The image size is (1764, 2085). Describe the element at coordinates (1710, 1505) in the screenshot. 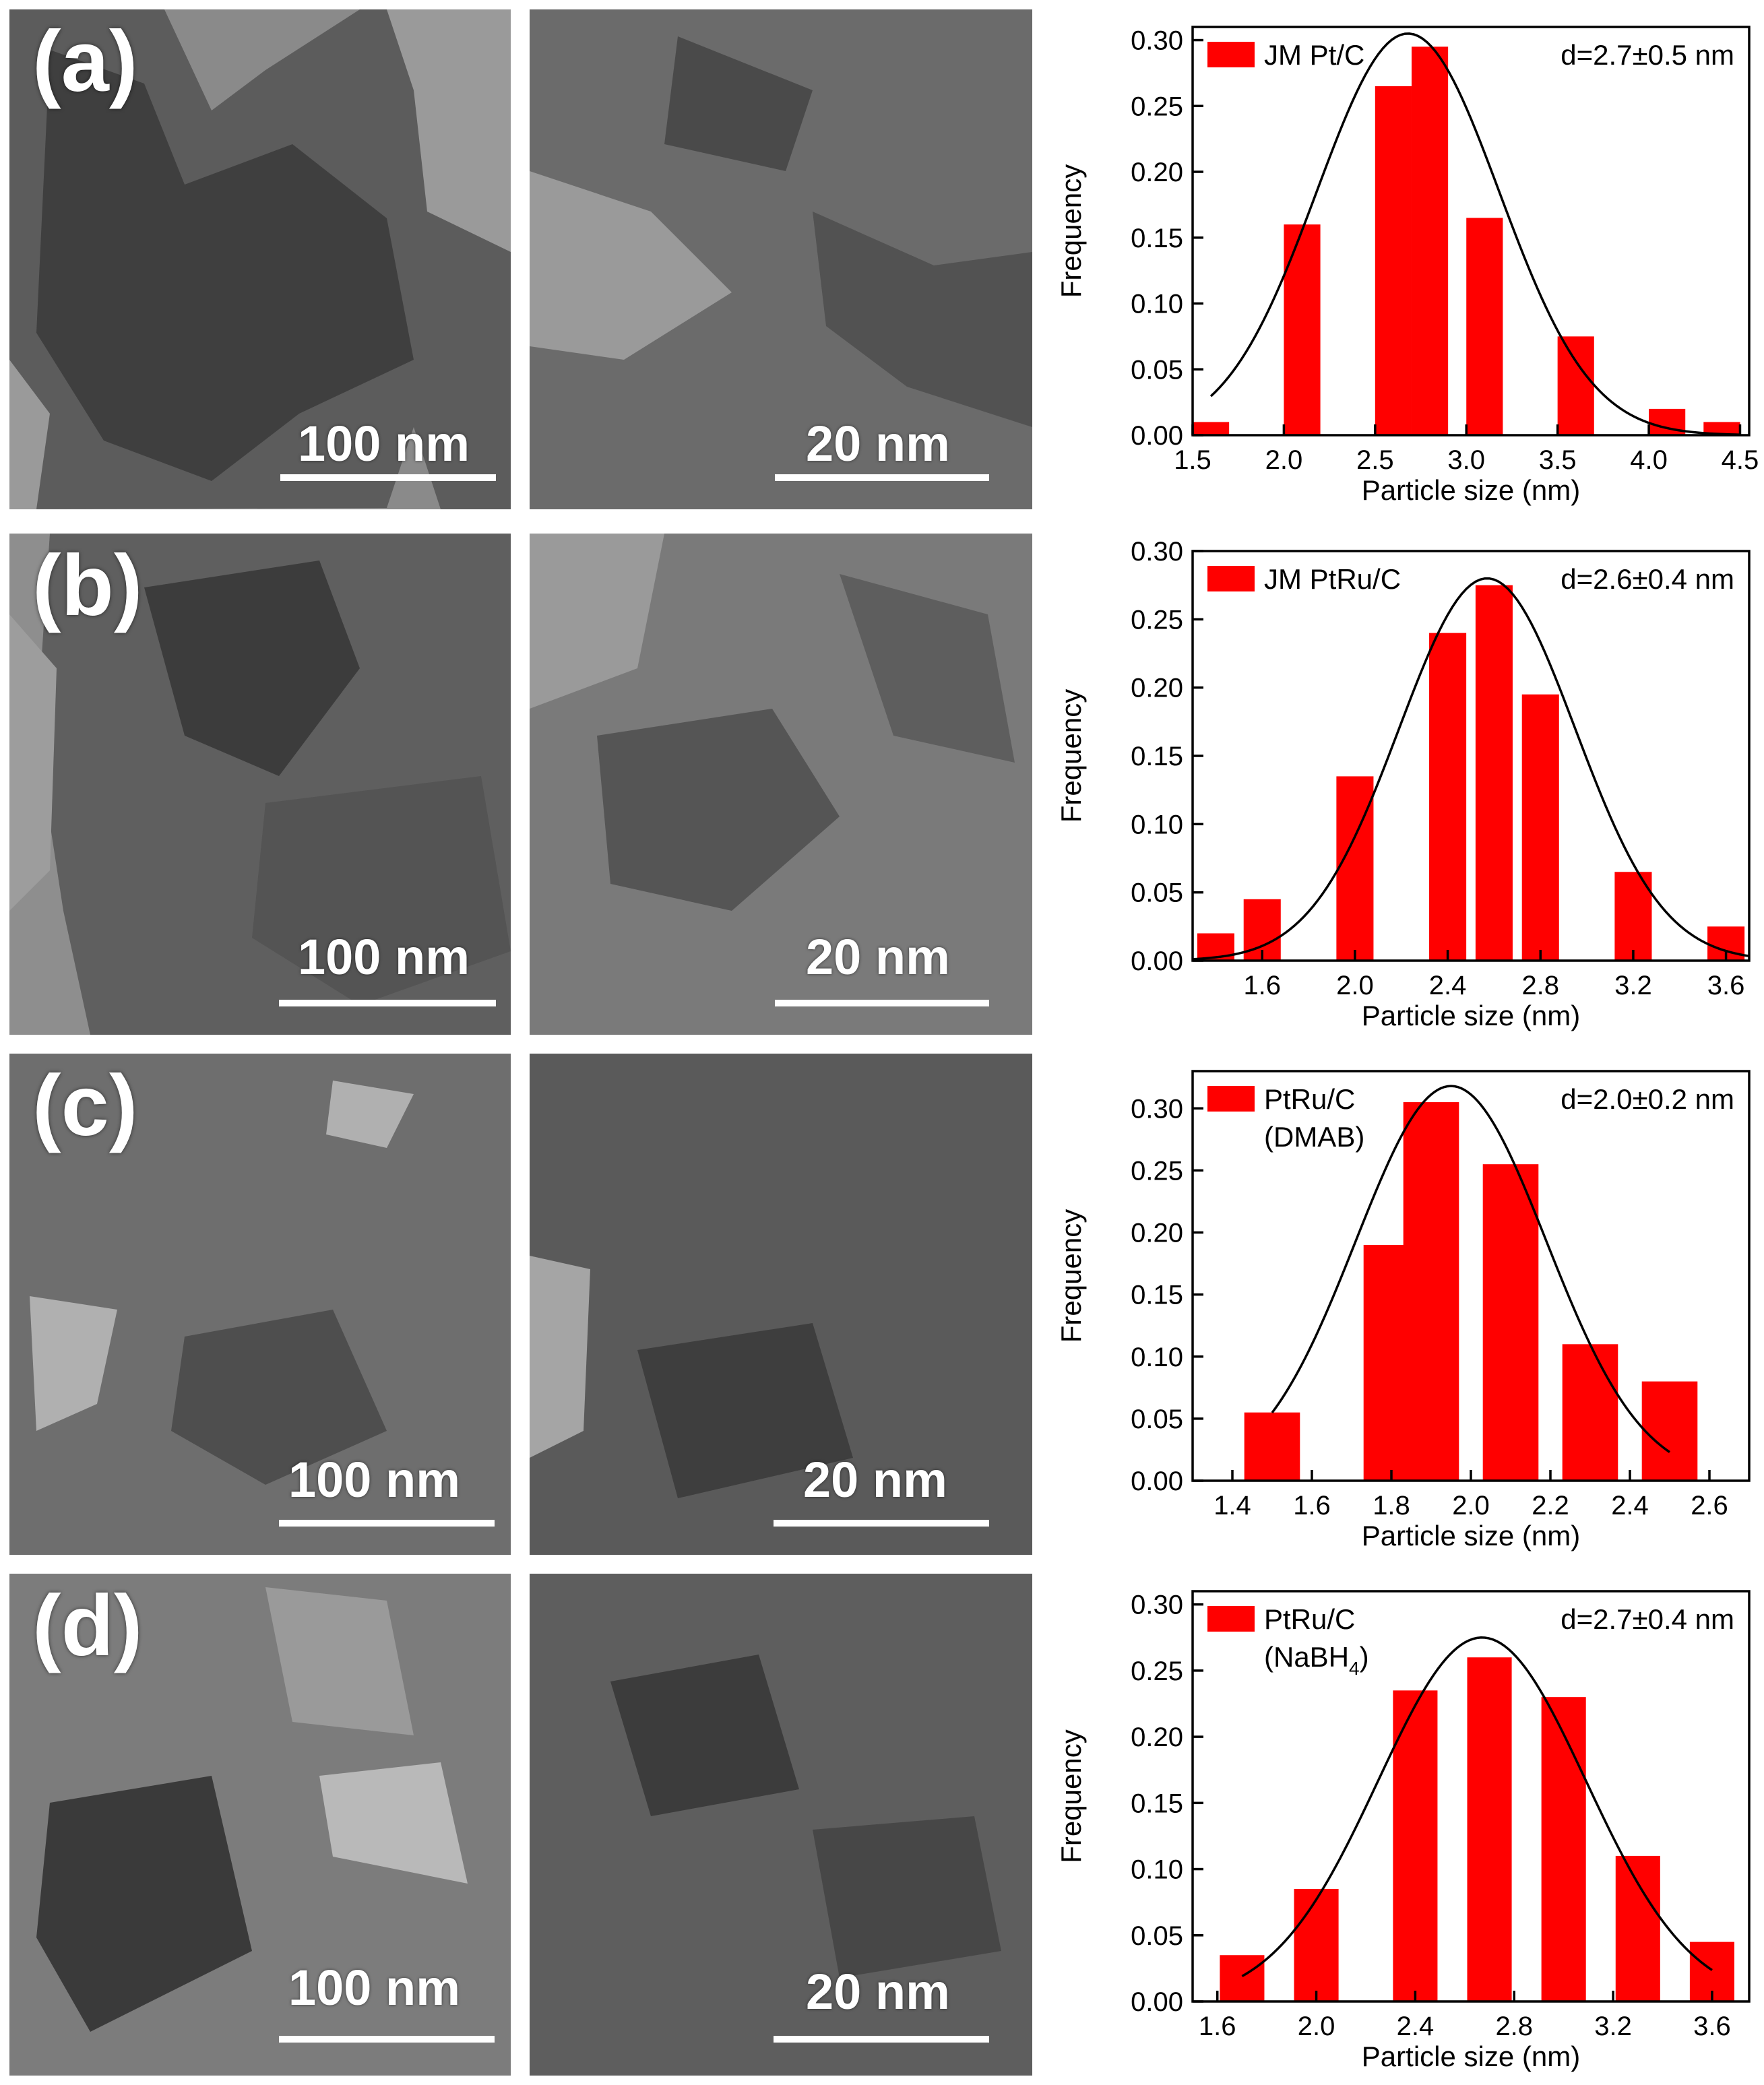

I see `x-tick-label: 2.6` at that location.